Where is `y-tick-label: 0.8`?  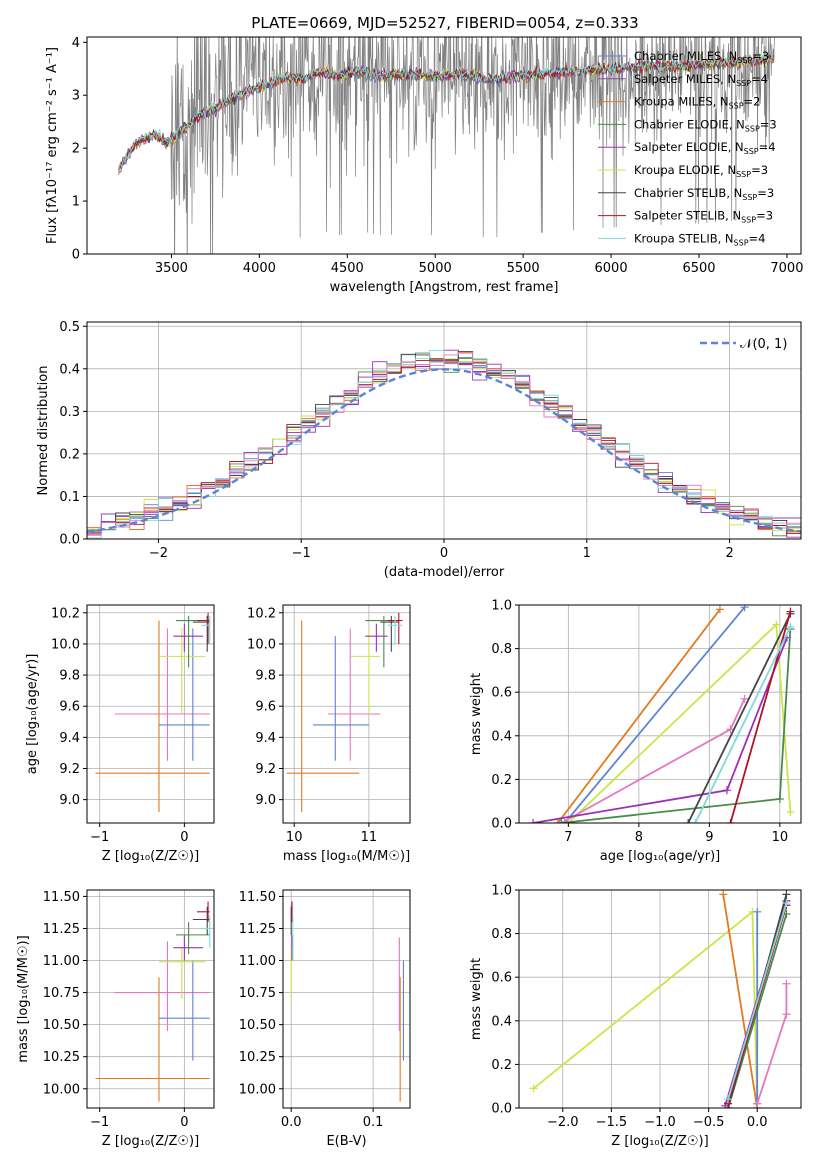 y-tick-label: 0.8 is located at coordinates (501, 649).